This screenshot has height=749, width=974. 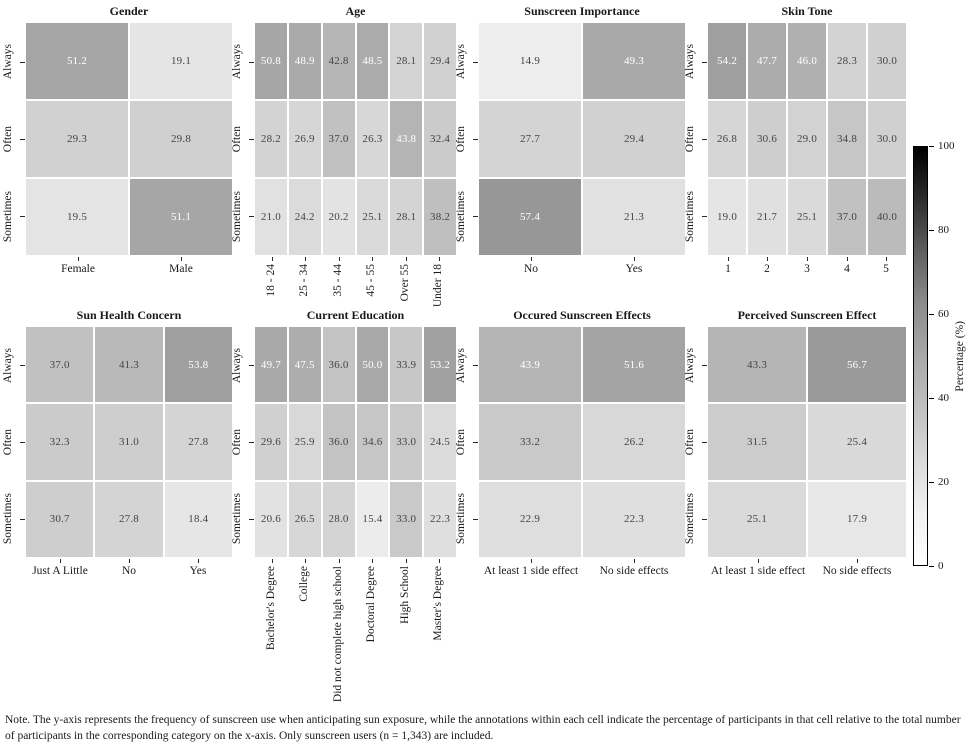 I want to click on colorbar-tick-label: 40, so click(x=943, y=398).